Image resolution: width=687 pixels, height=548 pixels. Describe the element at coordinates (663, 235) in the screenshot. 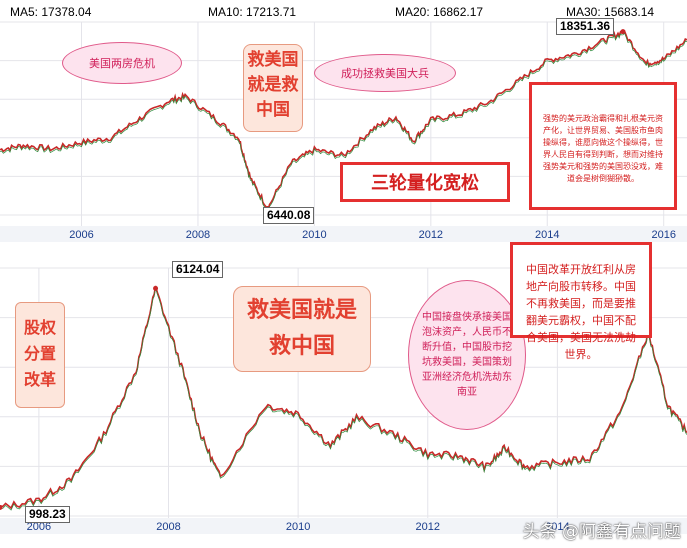

I see `x-tick-label: 2016` at that location.